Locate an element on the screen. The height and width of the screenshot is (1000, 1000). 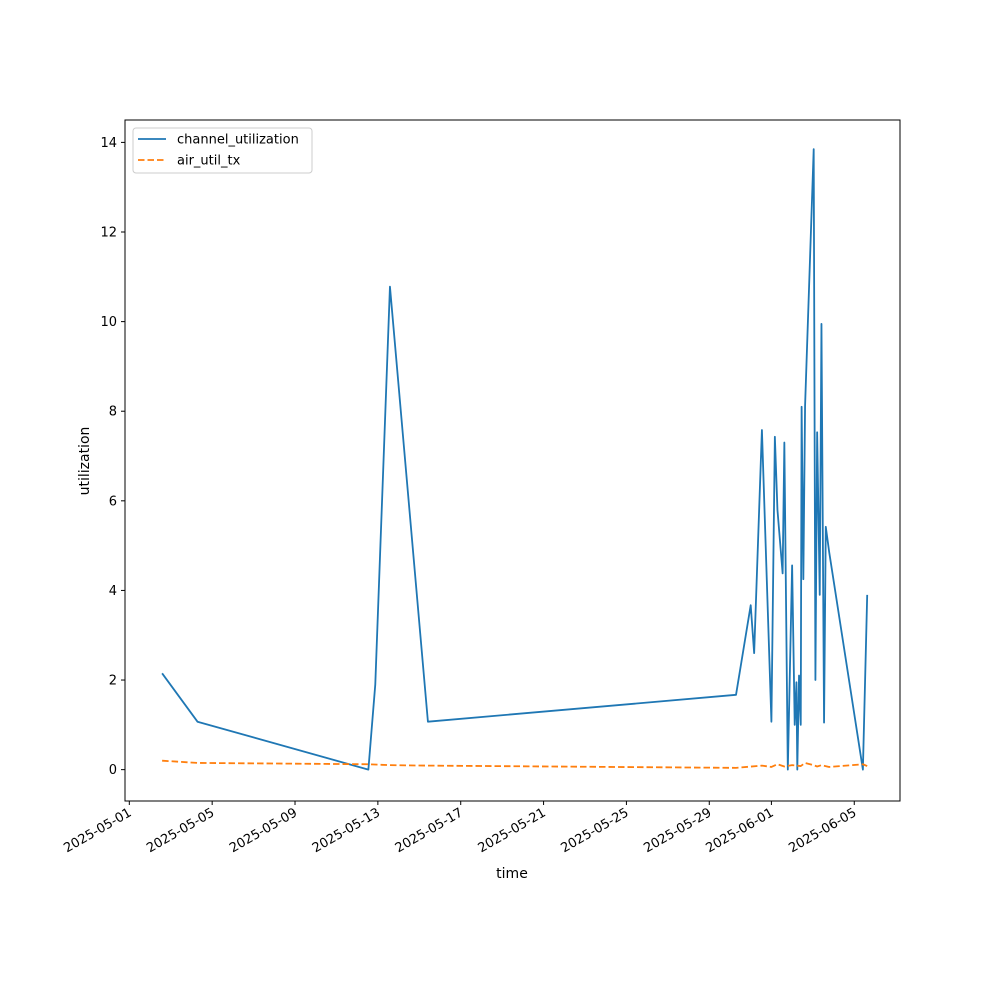
legend-box is located at coordinates (222, 150).